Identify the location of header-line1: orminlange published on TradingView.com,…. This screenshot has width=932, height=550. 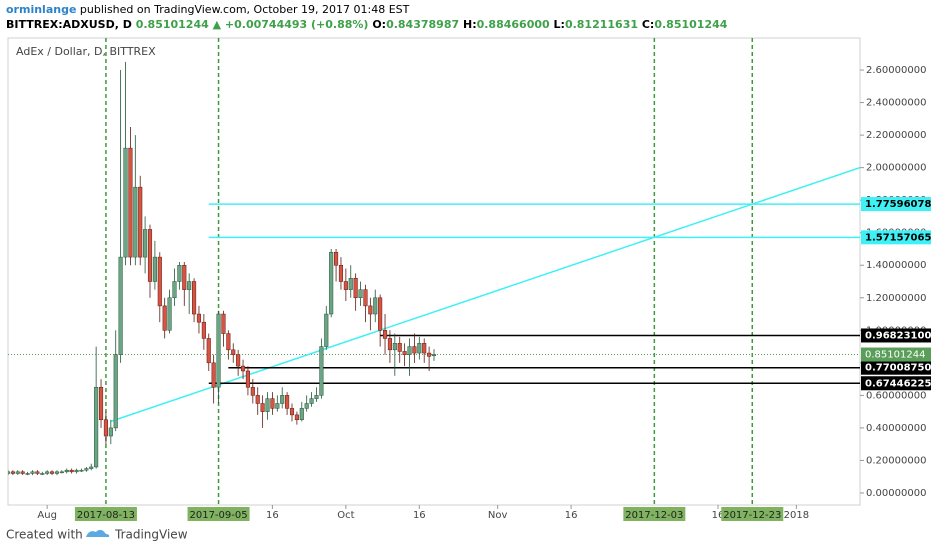
(208, 9).